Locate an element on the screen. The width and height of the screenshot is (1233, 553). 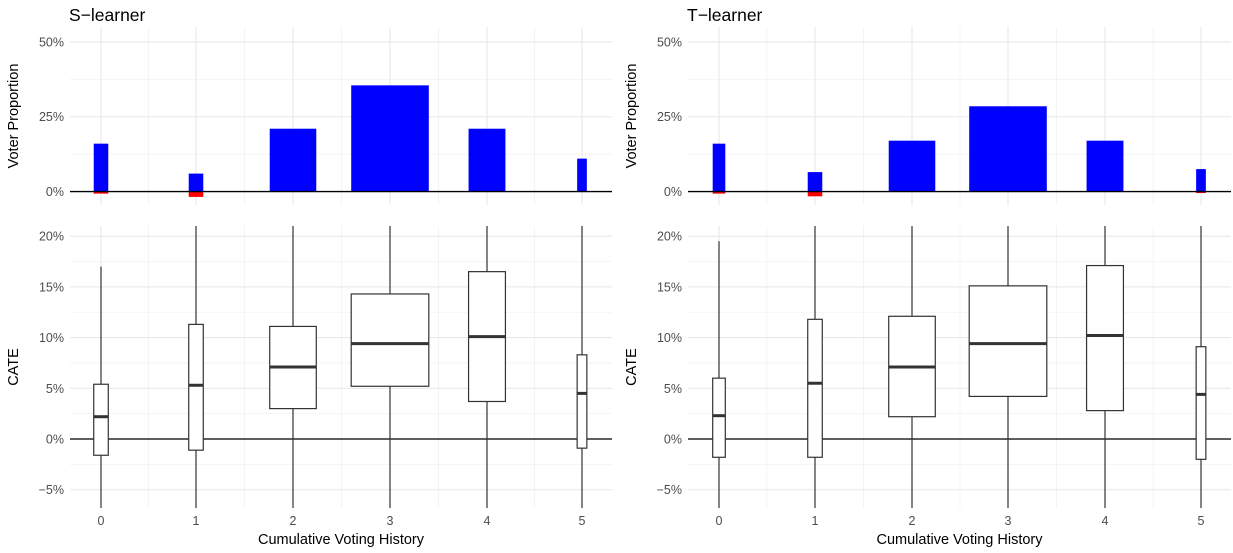
chart-title: S−learner is located at coordinates (107, 15).